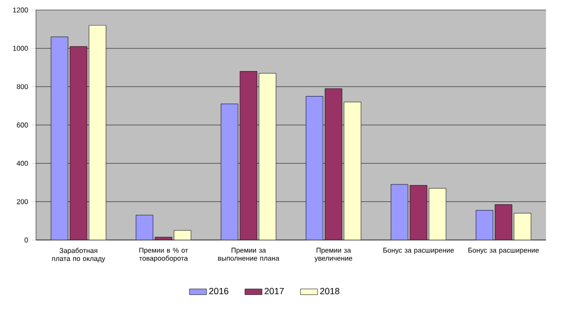 This screenshot has height=322, width=570. I want to click on legend-label: 2018, so click(330, 291).